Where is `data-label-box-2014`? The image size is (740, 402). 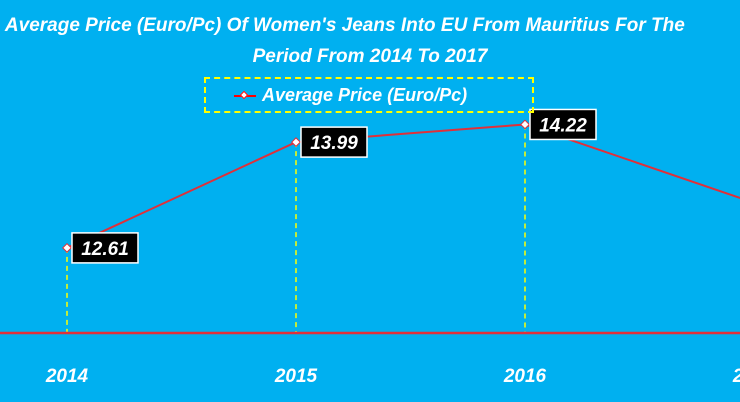
data-label-box-2014 is located at coordinates (105, 248).